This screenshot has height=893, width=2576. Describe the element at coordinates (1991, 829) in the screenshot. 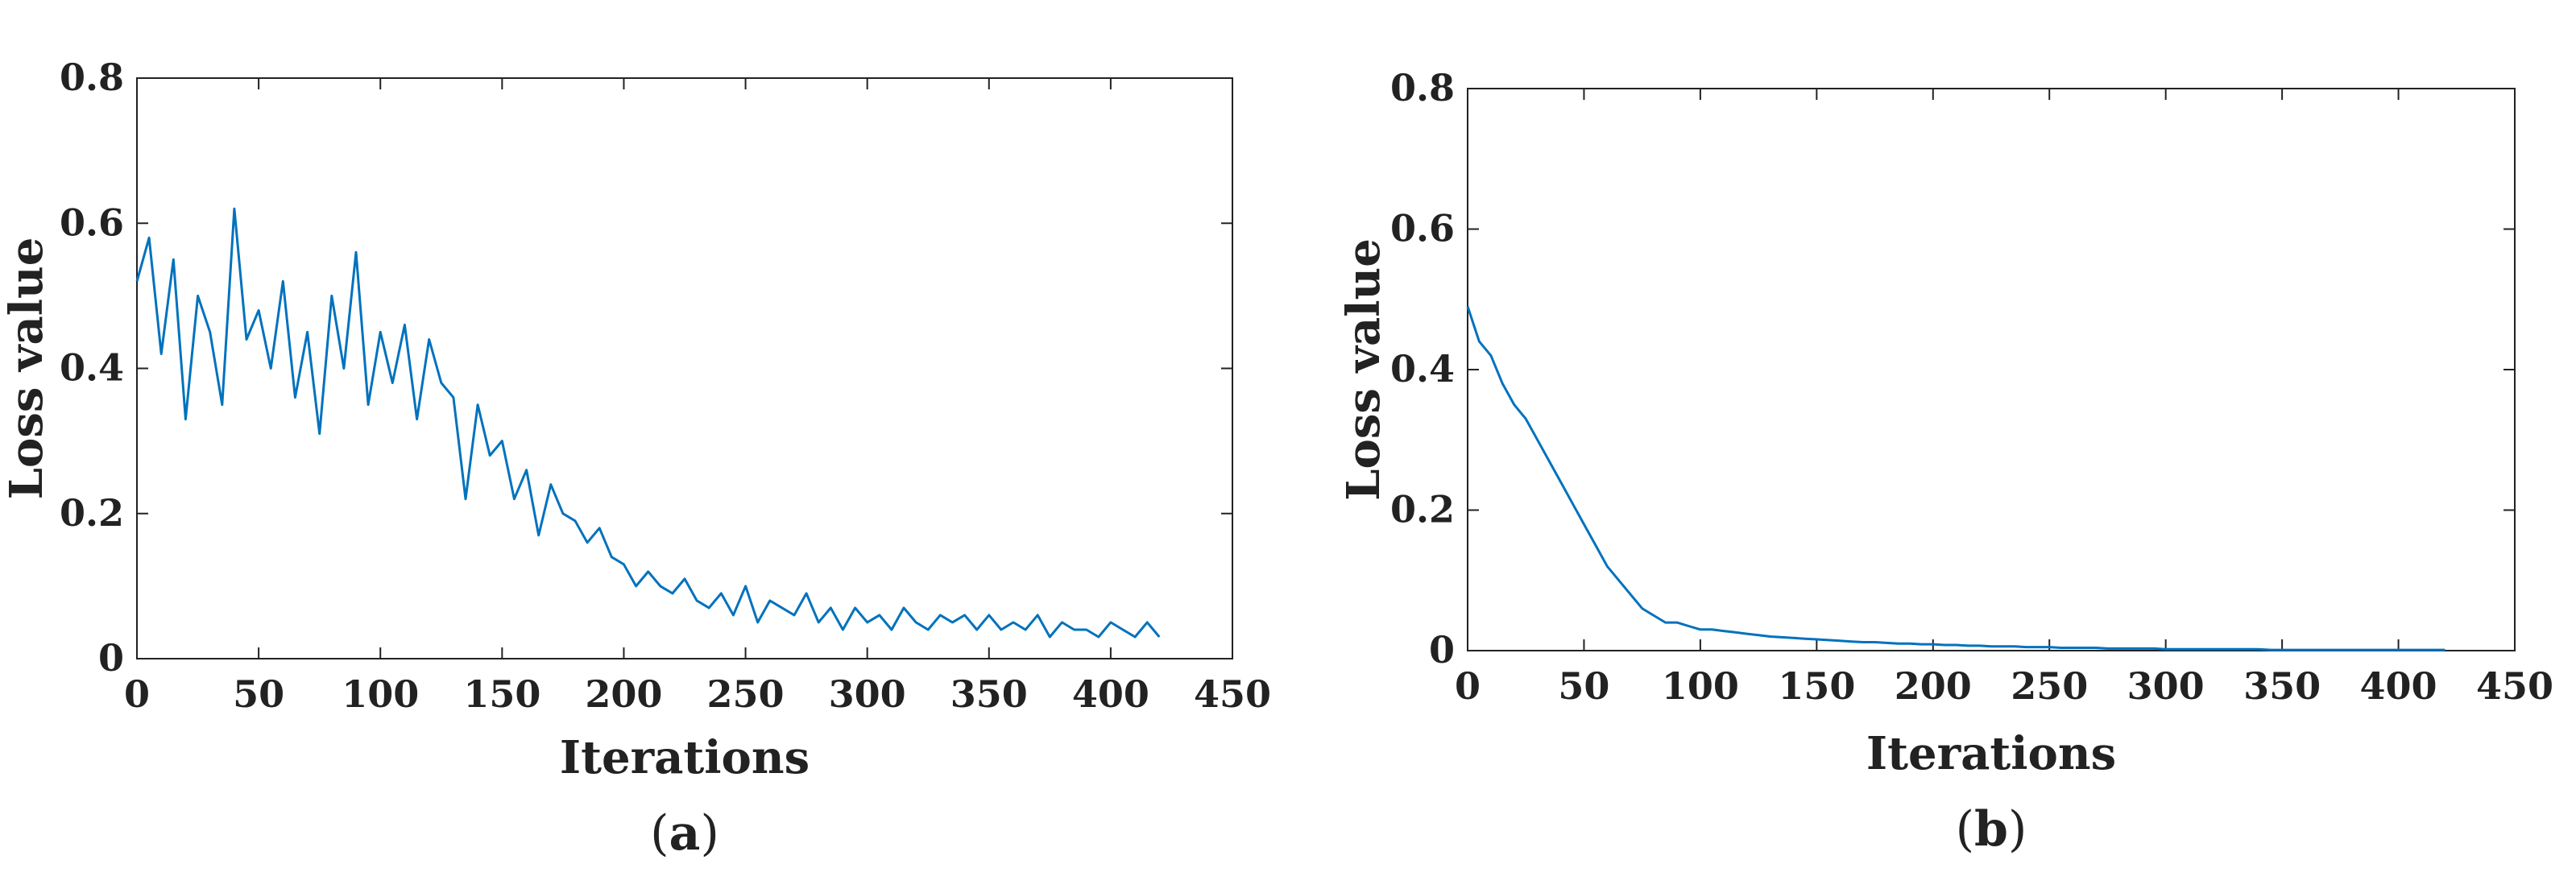

I see `panel-label: (b)` at that location.